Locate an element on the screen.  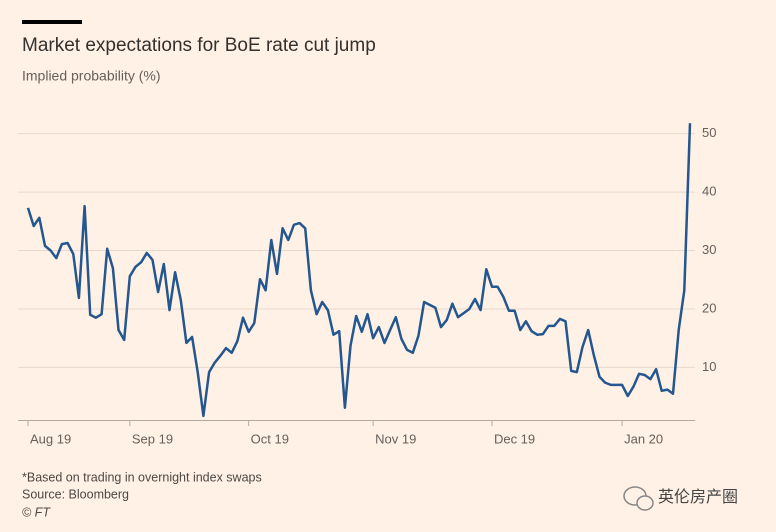
x-tick-label: Dec 19 is located at coordinates (514, 438).